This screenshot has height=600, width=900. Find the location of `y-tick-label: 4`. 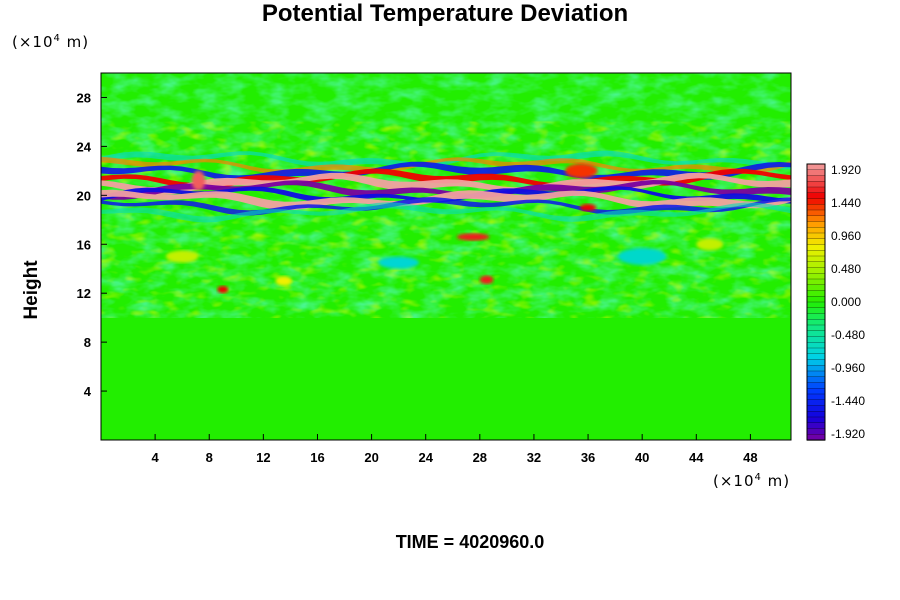

y-tick-label: 4 is located at coordinates (88, 391).